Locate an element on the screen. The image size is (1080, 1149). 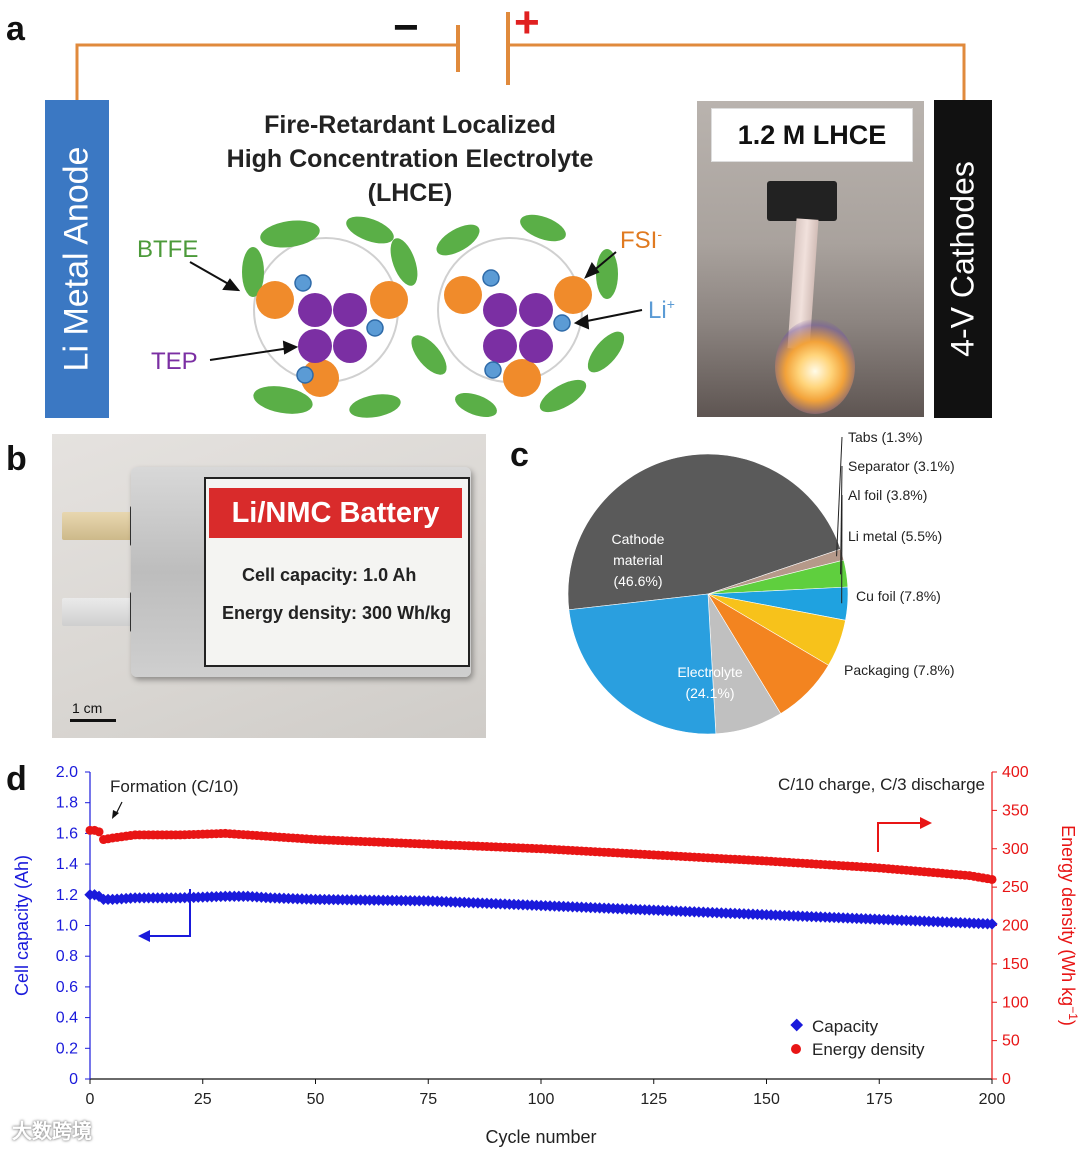
pie-value-electrolyte: (24.1%) is located at coordinates (709, 693).